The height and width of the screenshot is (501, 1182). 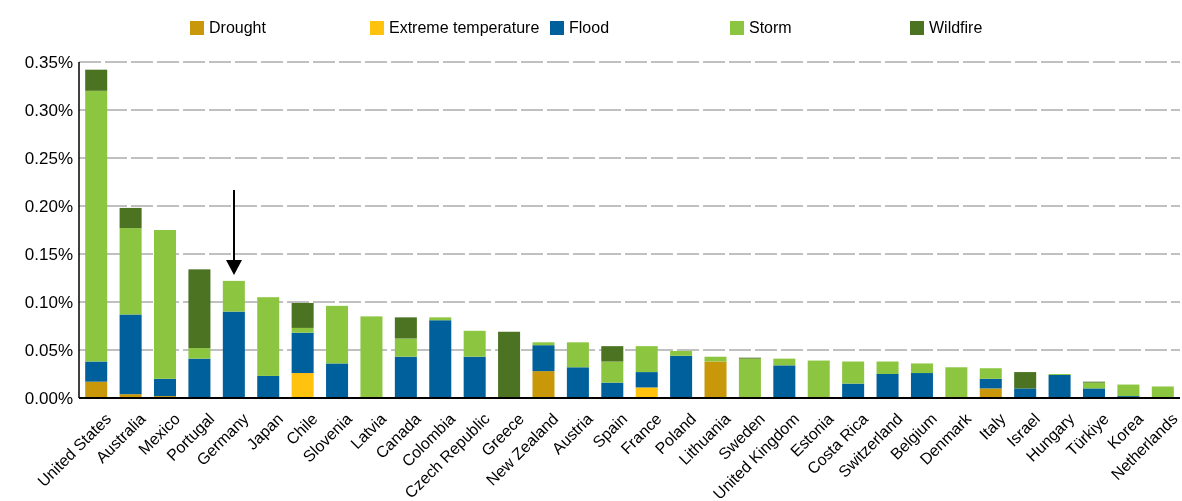 What do you see at coordinates (48, 254) in the screenshot?
I see `y-tick-label: 0.15%` at bounding box center [48, 254].